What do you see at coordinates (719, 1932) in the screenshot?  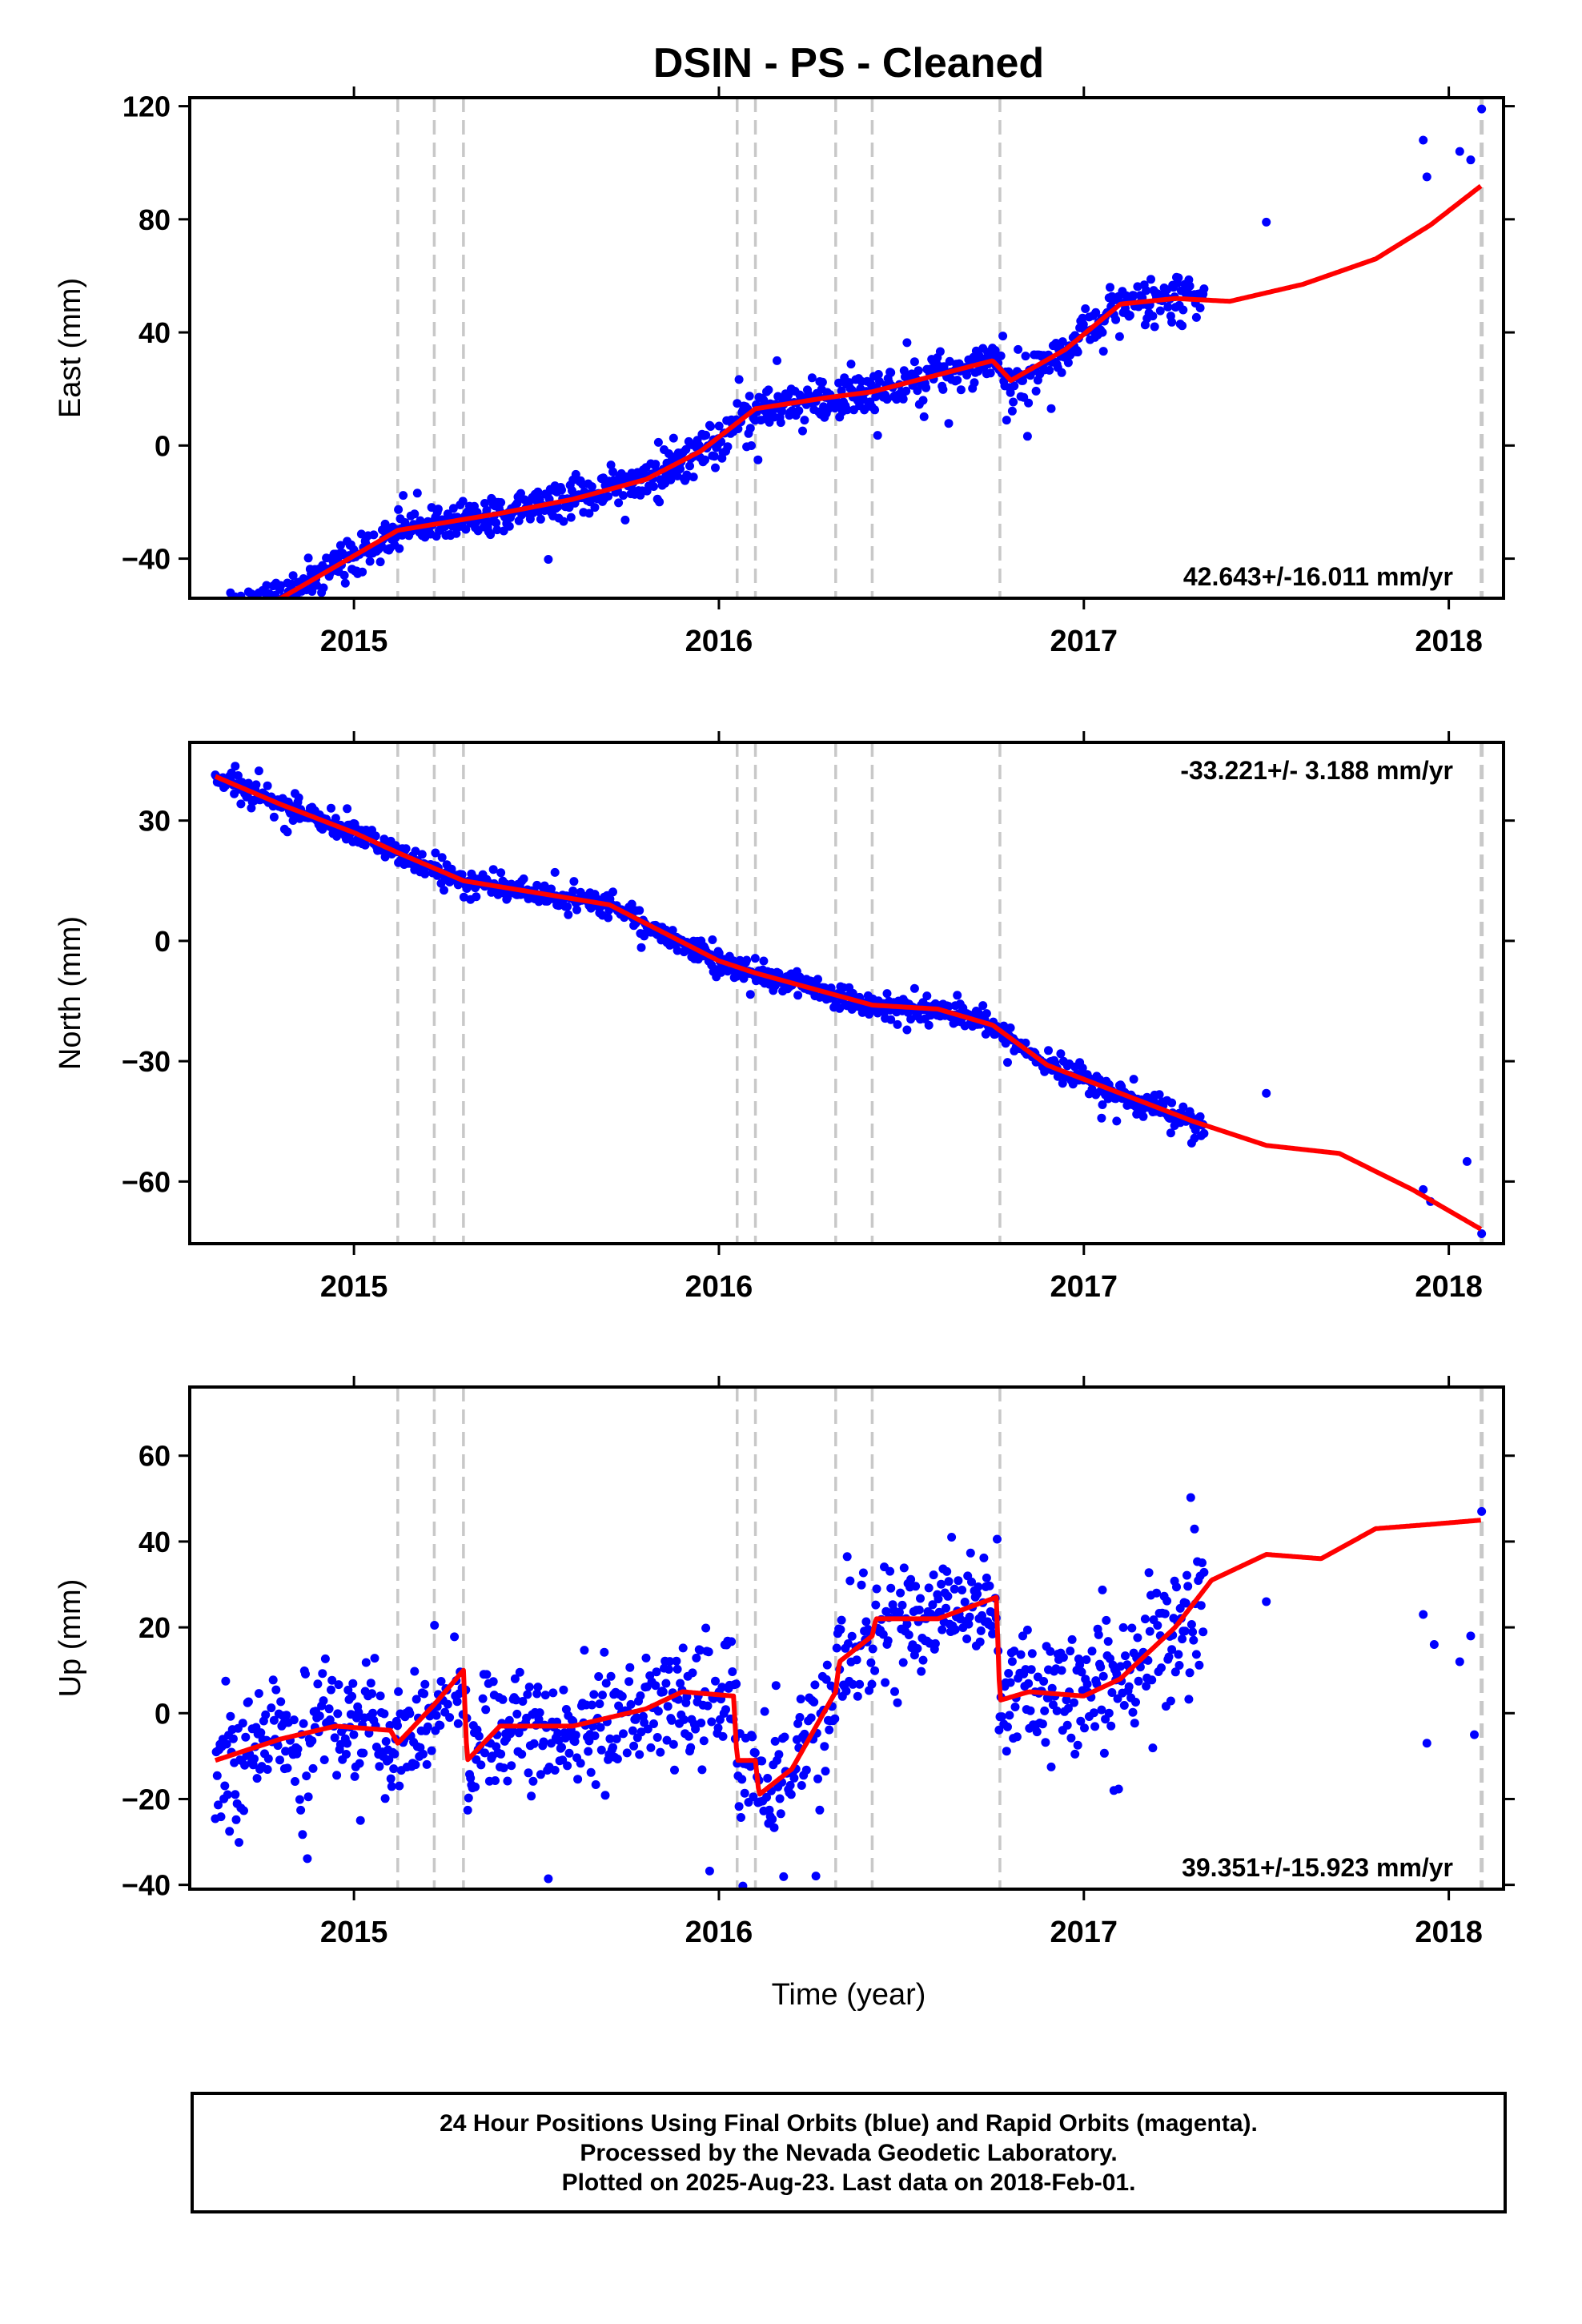 I see `x-tick-label: 2016` at bounding box center [719, 1932].